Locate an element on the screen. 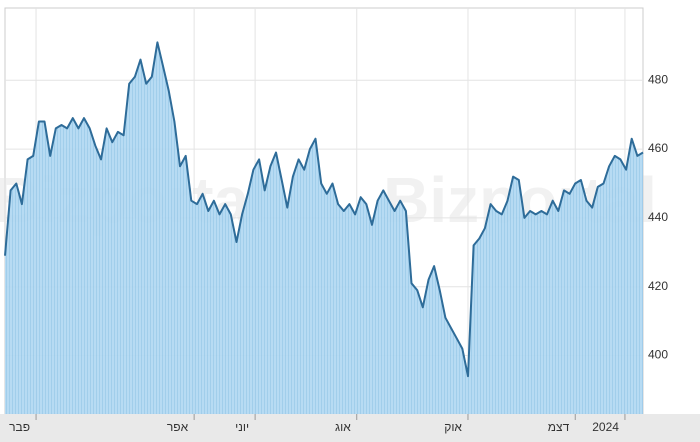 This screenshot has height=442, width=700. y-tick-label: 420 is located at coordinates (658, 286).